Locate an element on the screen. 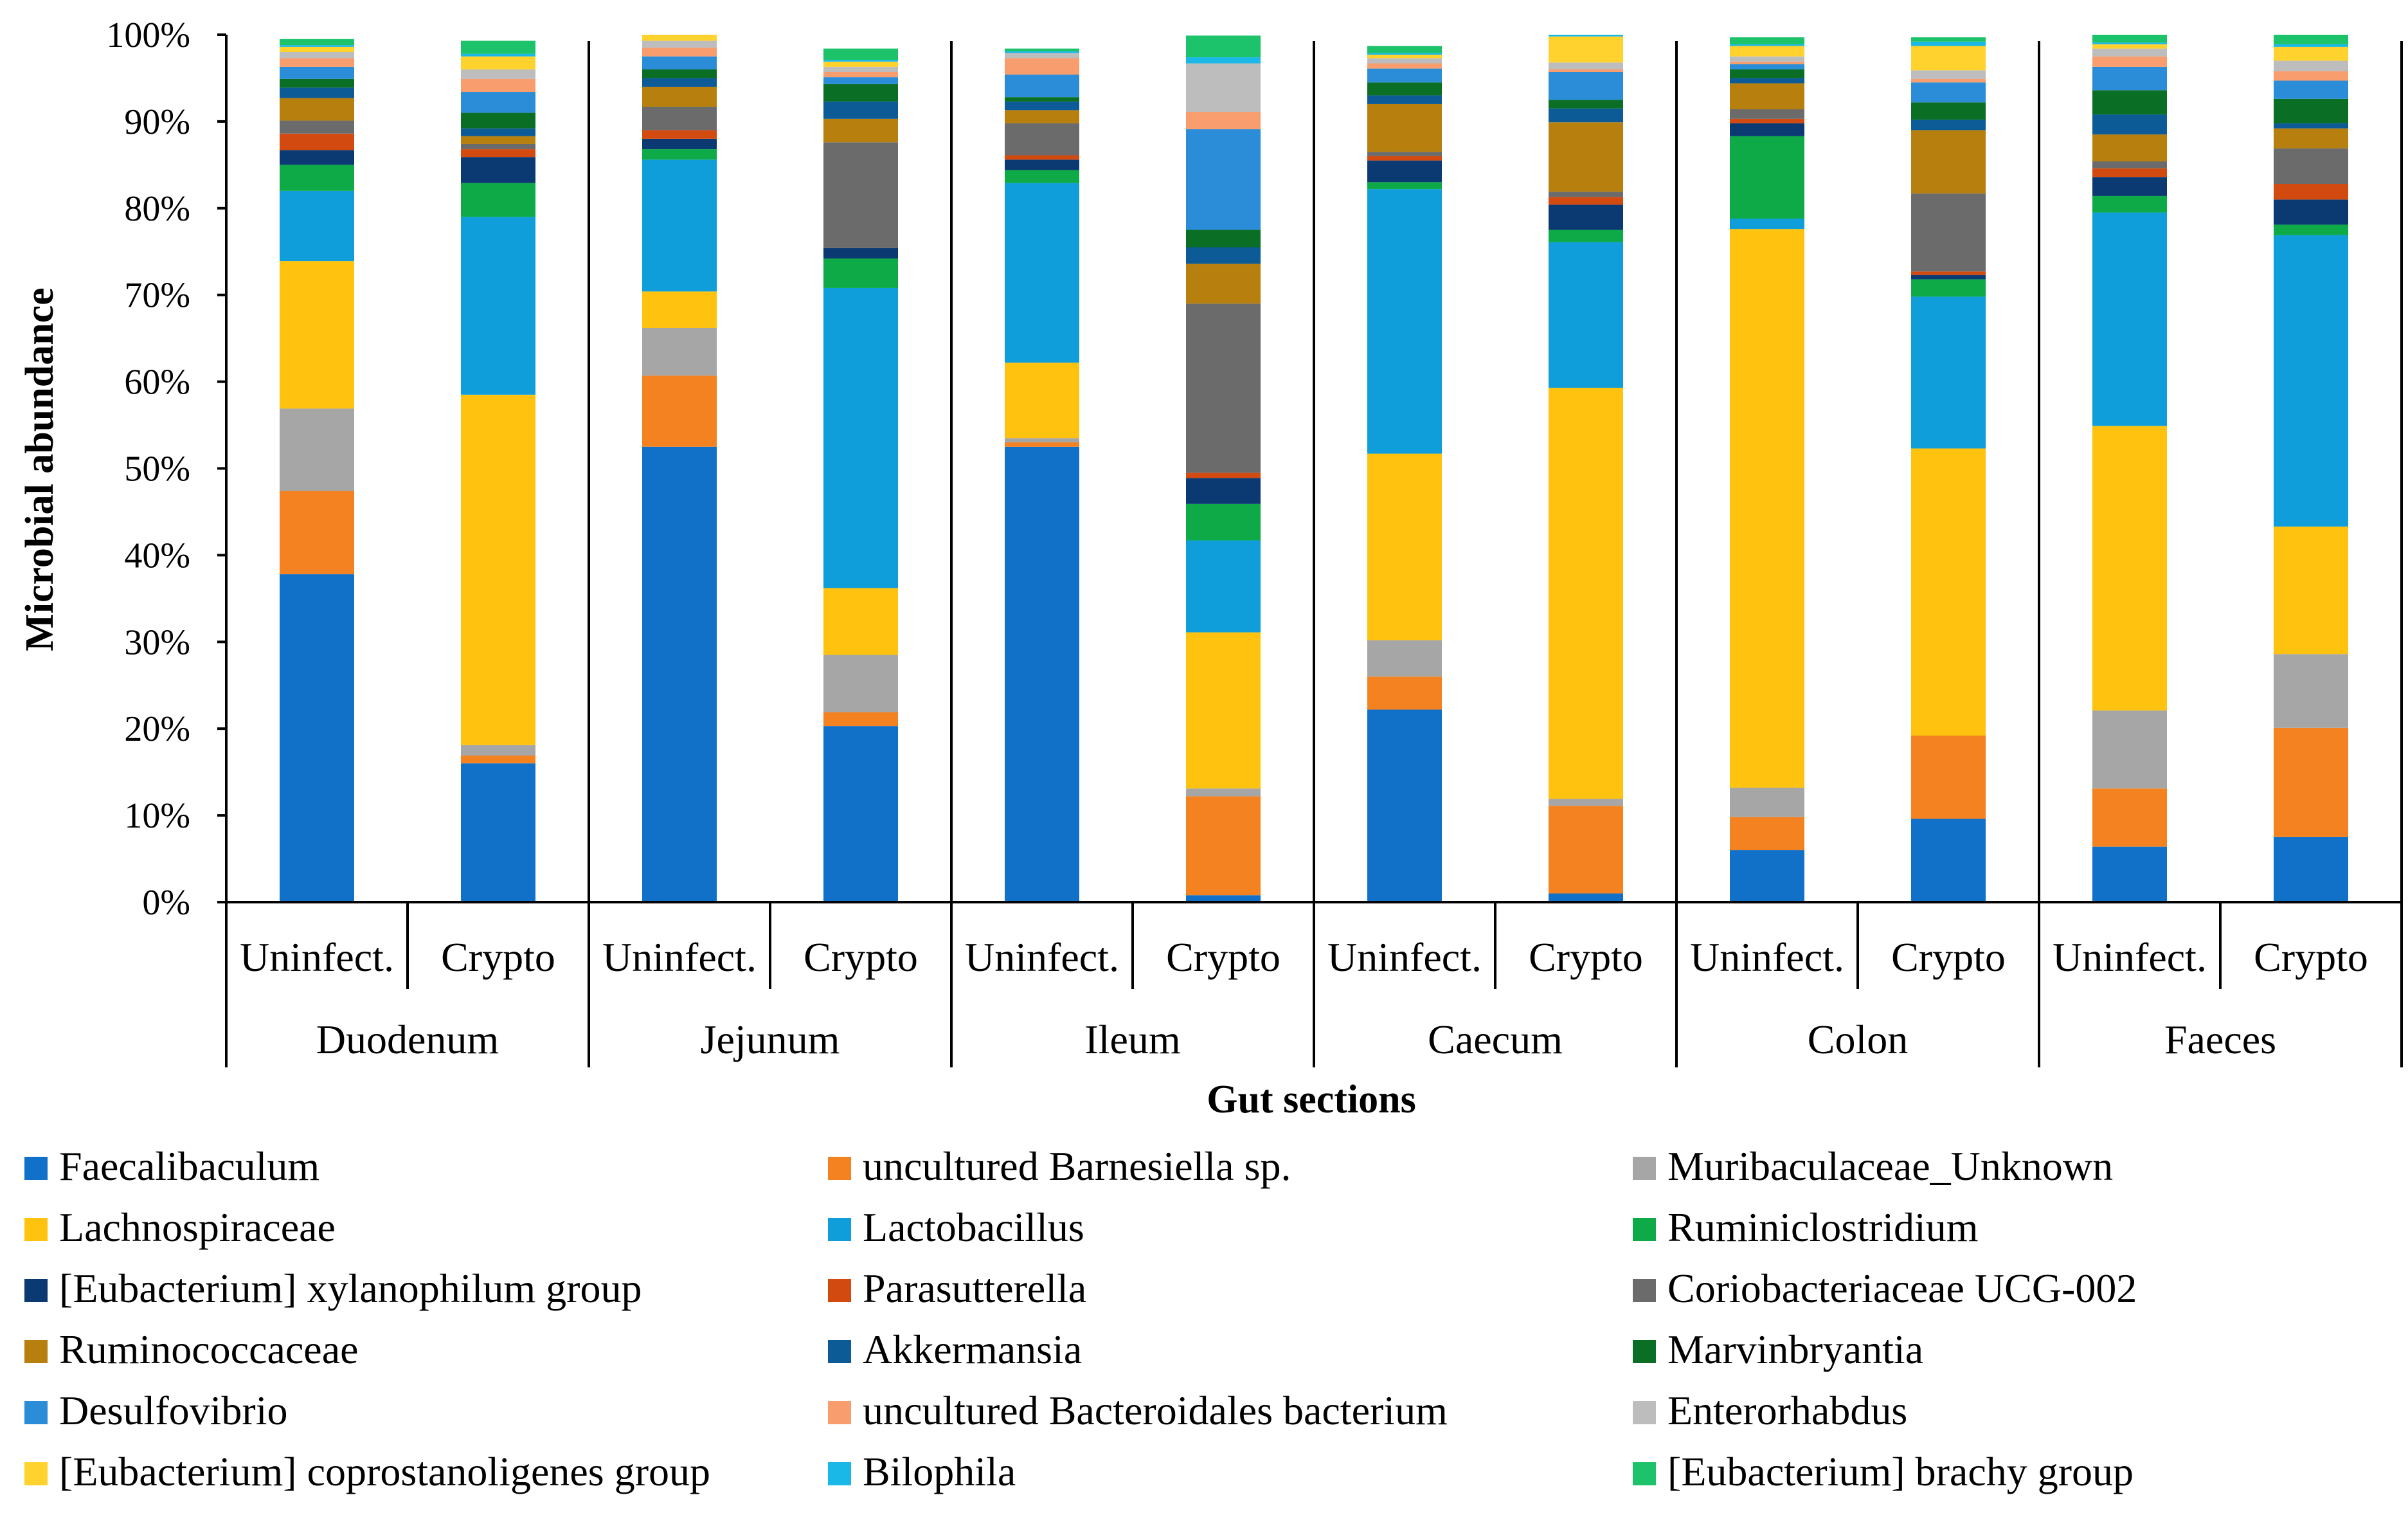 Image resolution: width=2408 pixels, height=1522 pixels. y-axis-label: Microbial abundance is located at coordinates (40, 469).